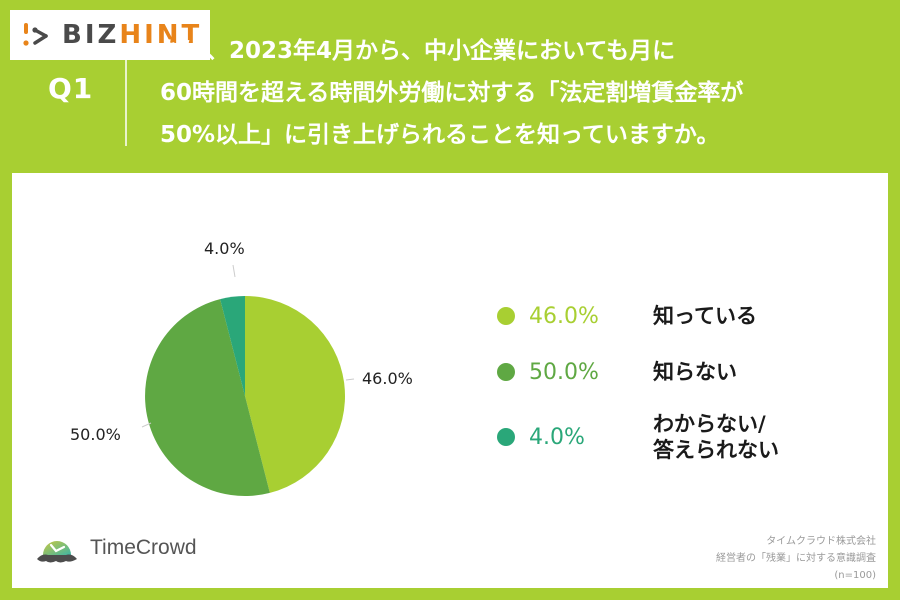 The image size is (900, 600). I want to click on legend-dot-know, so click(506, 316).